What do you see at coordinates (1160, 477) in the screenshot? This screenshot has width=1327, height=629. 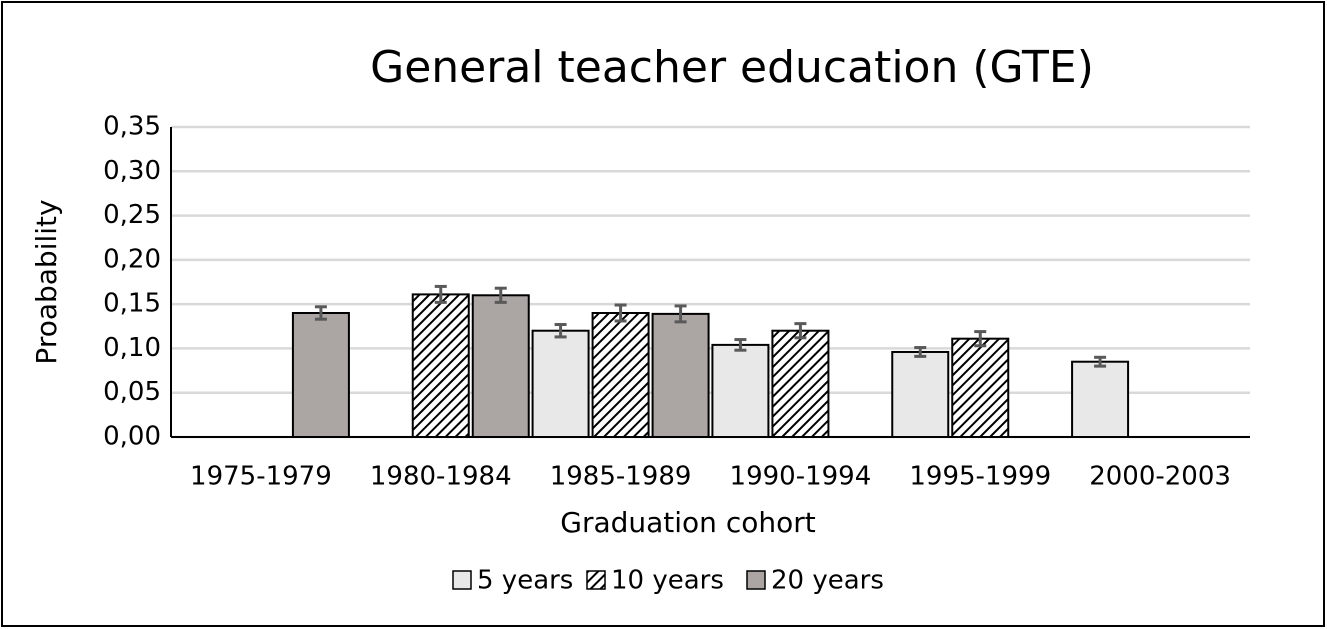 I see `x-tick-label: 2000-2003` at bounding box center [1160, 477].